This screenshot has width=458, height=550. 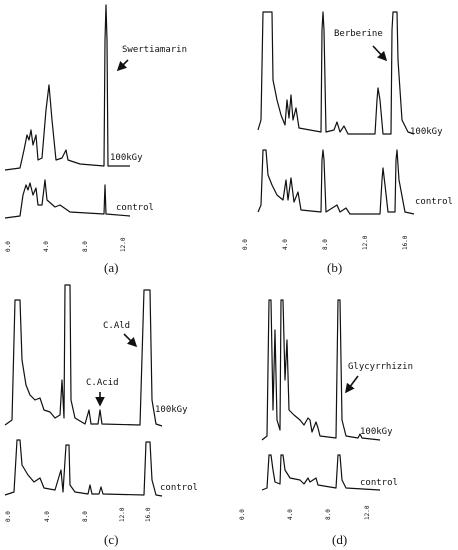 What do you see at coordinates (102, 383) in the screenshot?
I see `annotation: C.Acid` at bounding box center [102, 383].